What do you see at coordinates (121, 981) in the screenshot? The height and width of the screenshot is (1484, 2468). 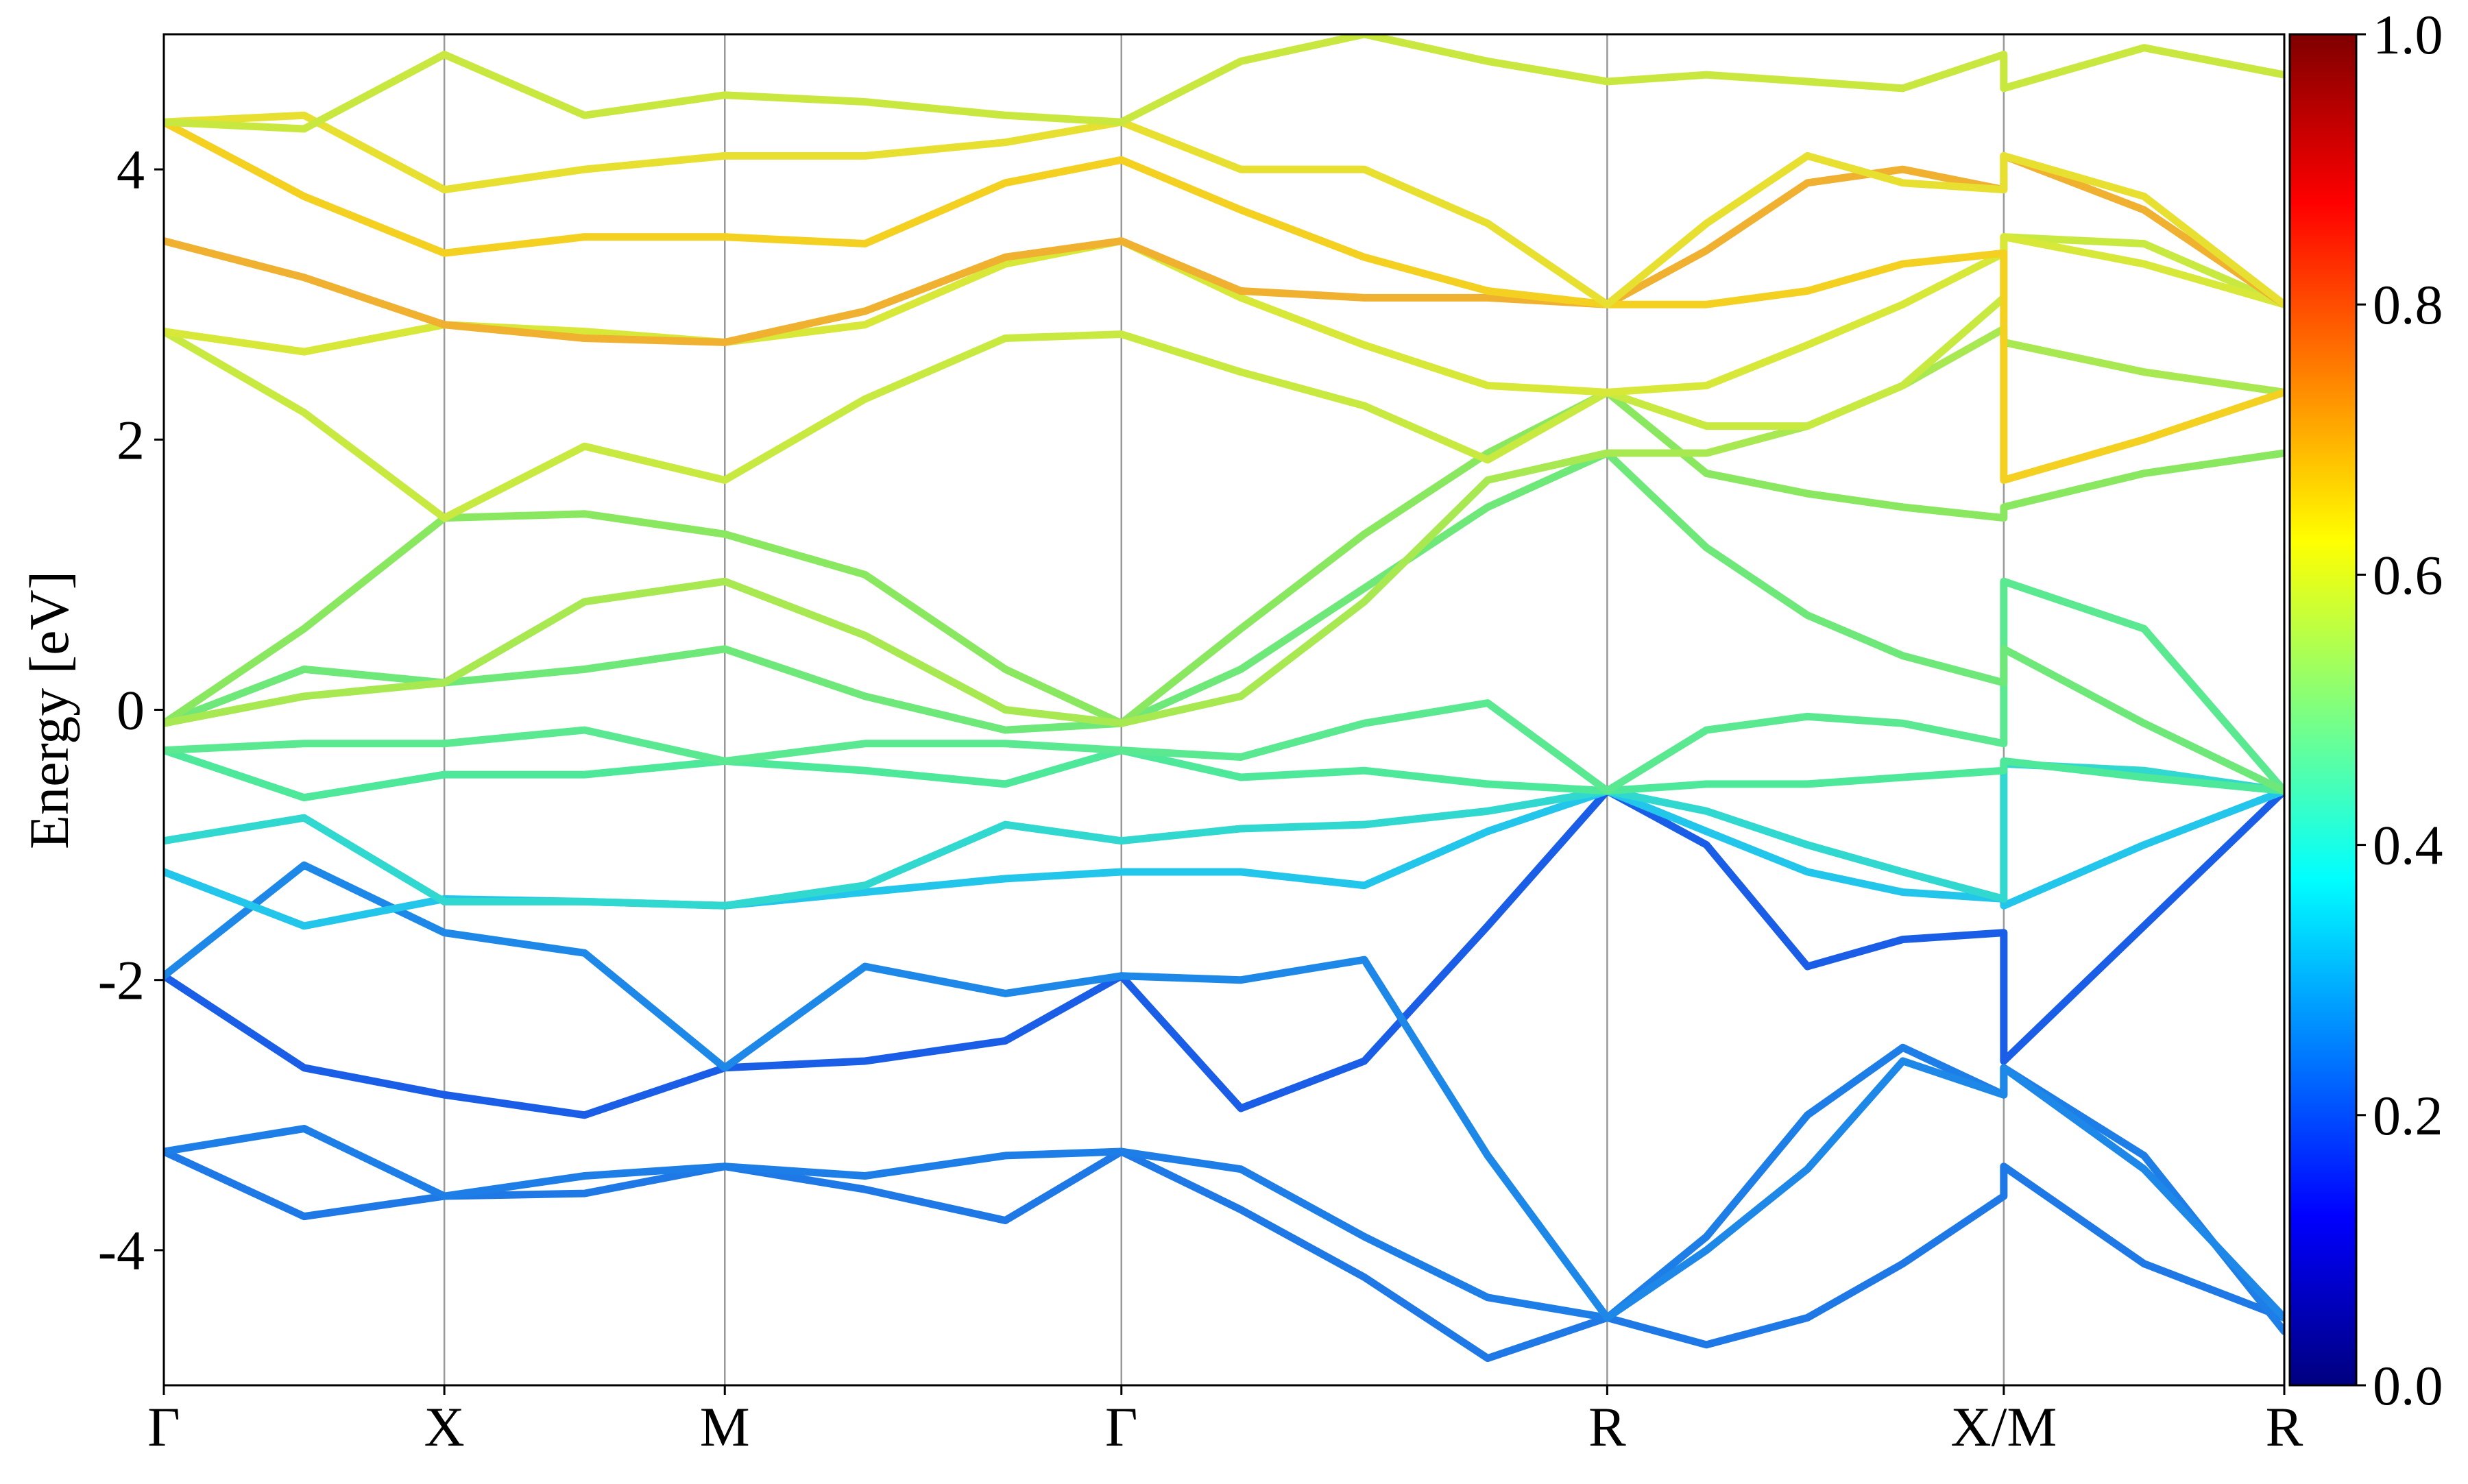 I see `y-tick-label: -2` at bounding box center [121, 981].